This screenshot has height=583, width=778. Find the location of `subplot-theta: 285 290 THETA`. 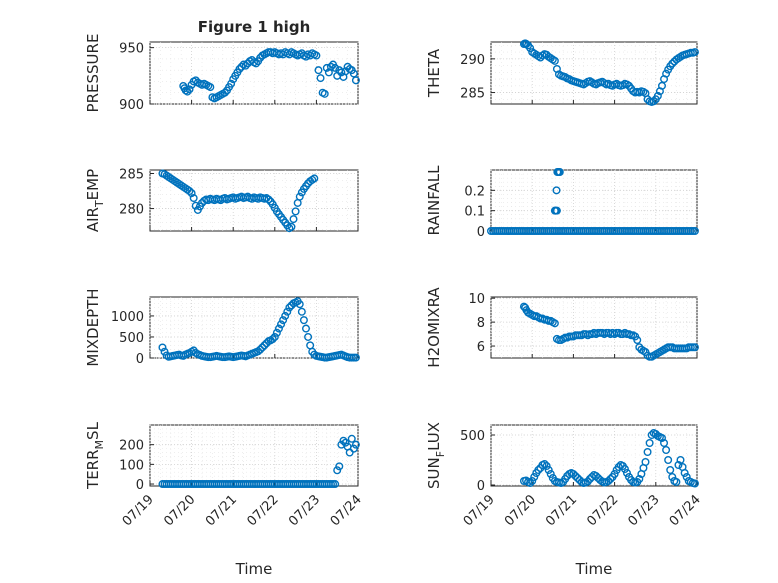

subplot-theta: 285 290 THETA is located at coordinates (562, 72).